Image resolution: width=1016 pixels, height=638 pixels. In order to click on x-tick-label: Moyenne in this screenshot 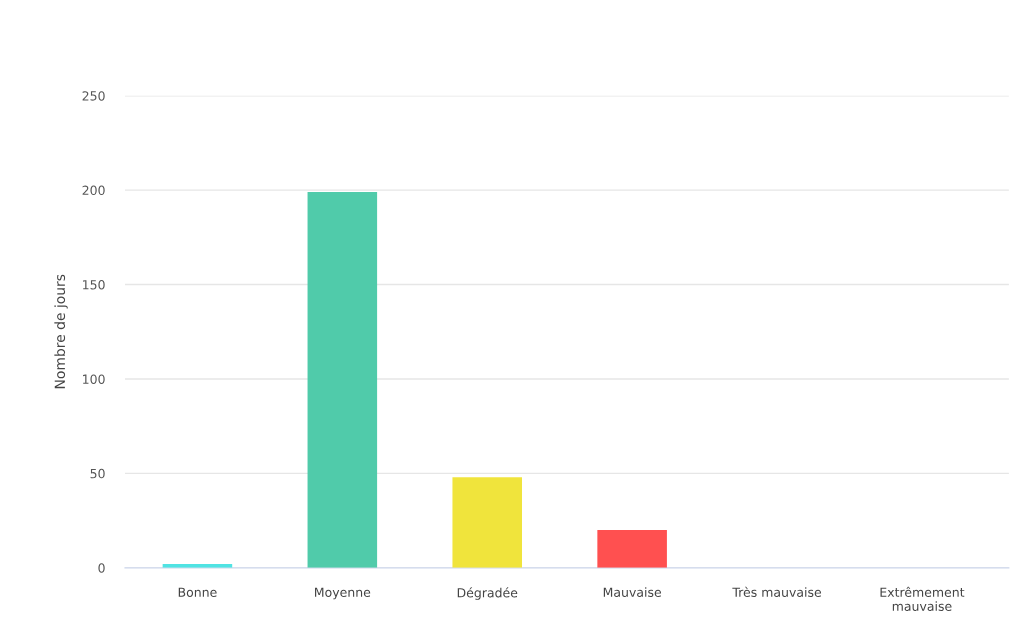, I will do `click(343, 593)`.